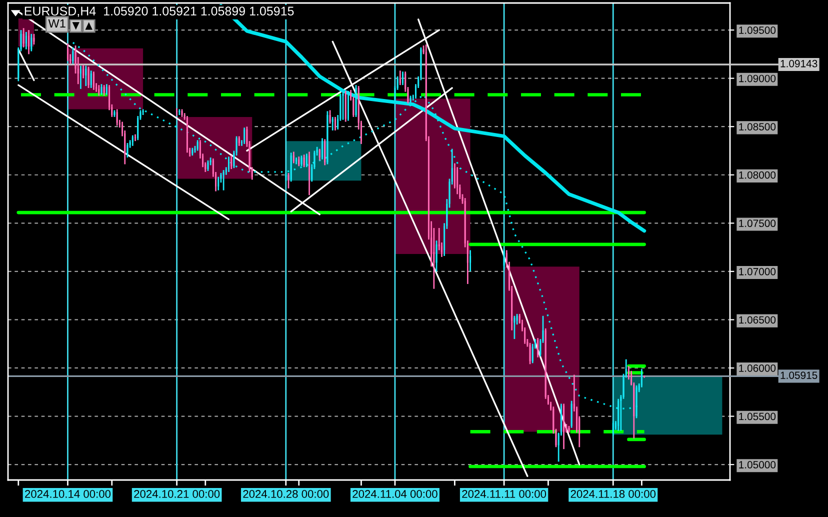 The height and width of the screenshot is (517, 828). I want to click on y-tick-label: 1.07500, so click(757, 224).